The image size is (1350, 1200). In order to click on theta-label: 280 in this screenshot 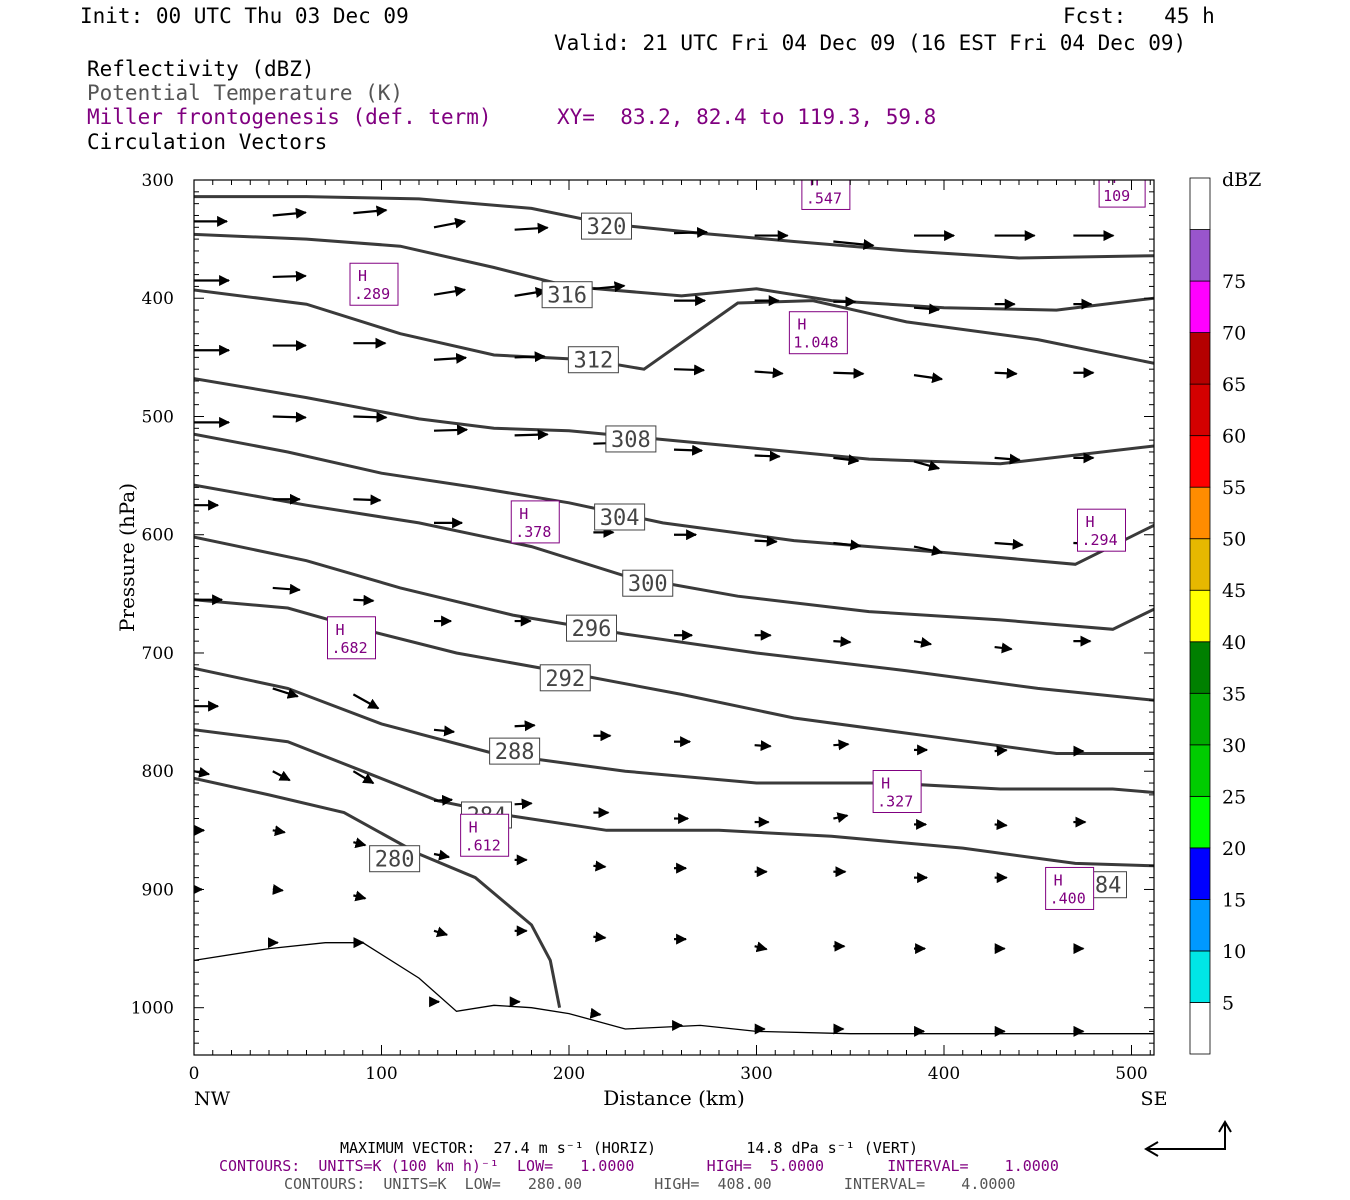, I will do `click(395, 860)`.